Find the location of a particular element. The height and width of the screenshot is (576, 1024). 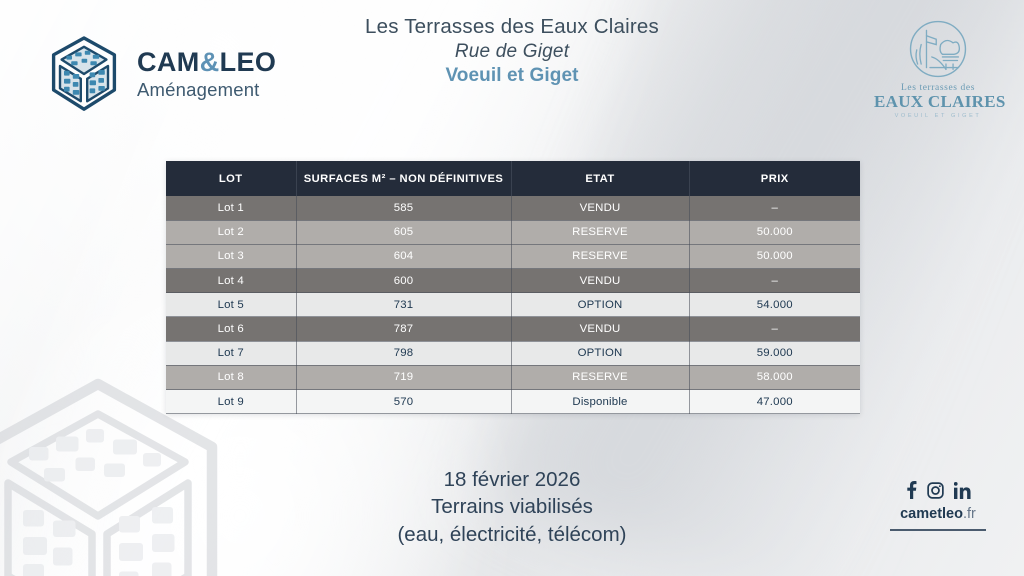

lot-cell: Lot 9 is located at coordinates (231, 402).